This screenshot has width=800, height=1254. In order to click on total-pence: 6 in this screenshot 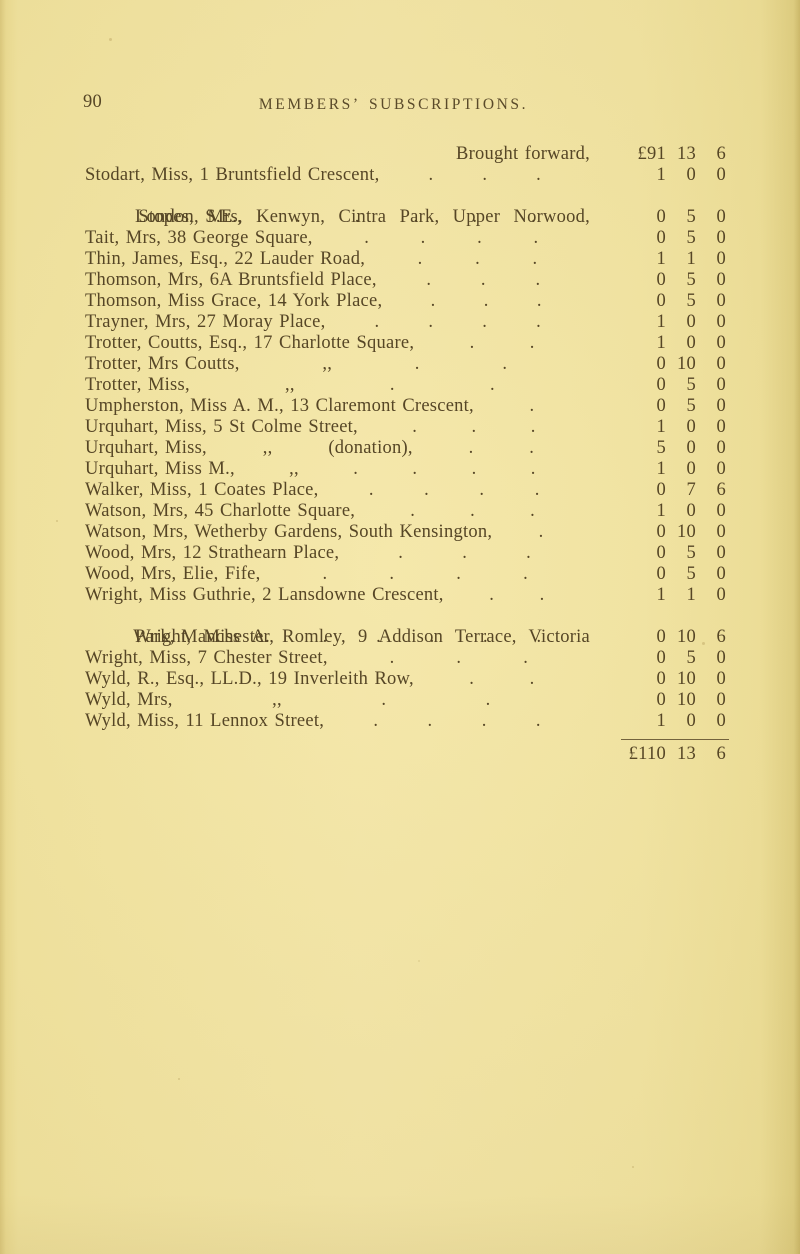, I will do `click(721, 754)`.